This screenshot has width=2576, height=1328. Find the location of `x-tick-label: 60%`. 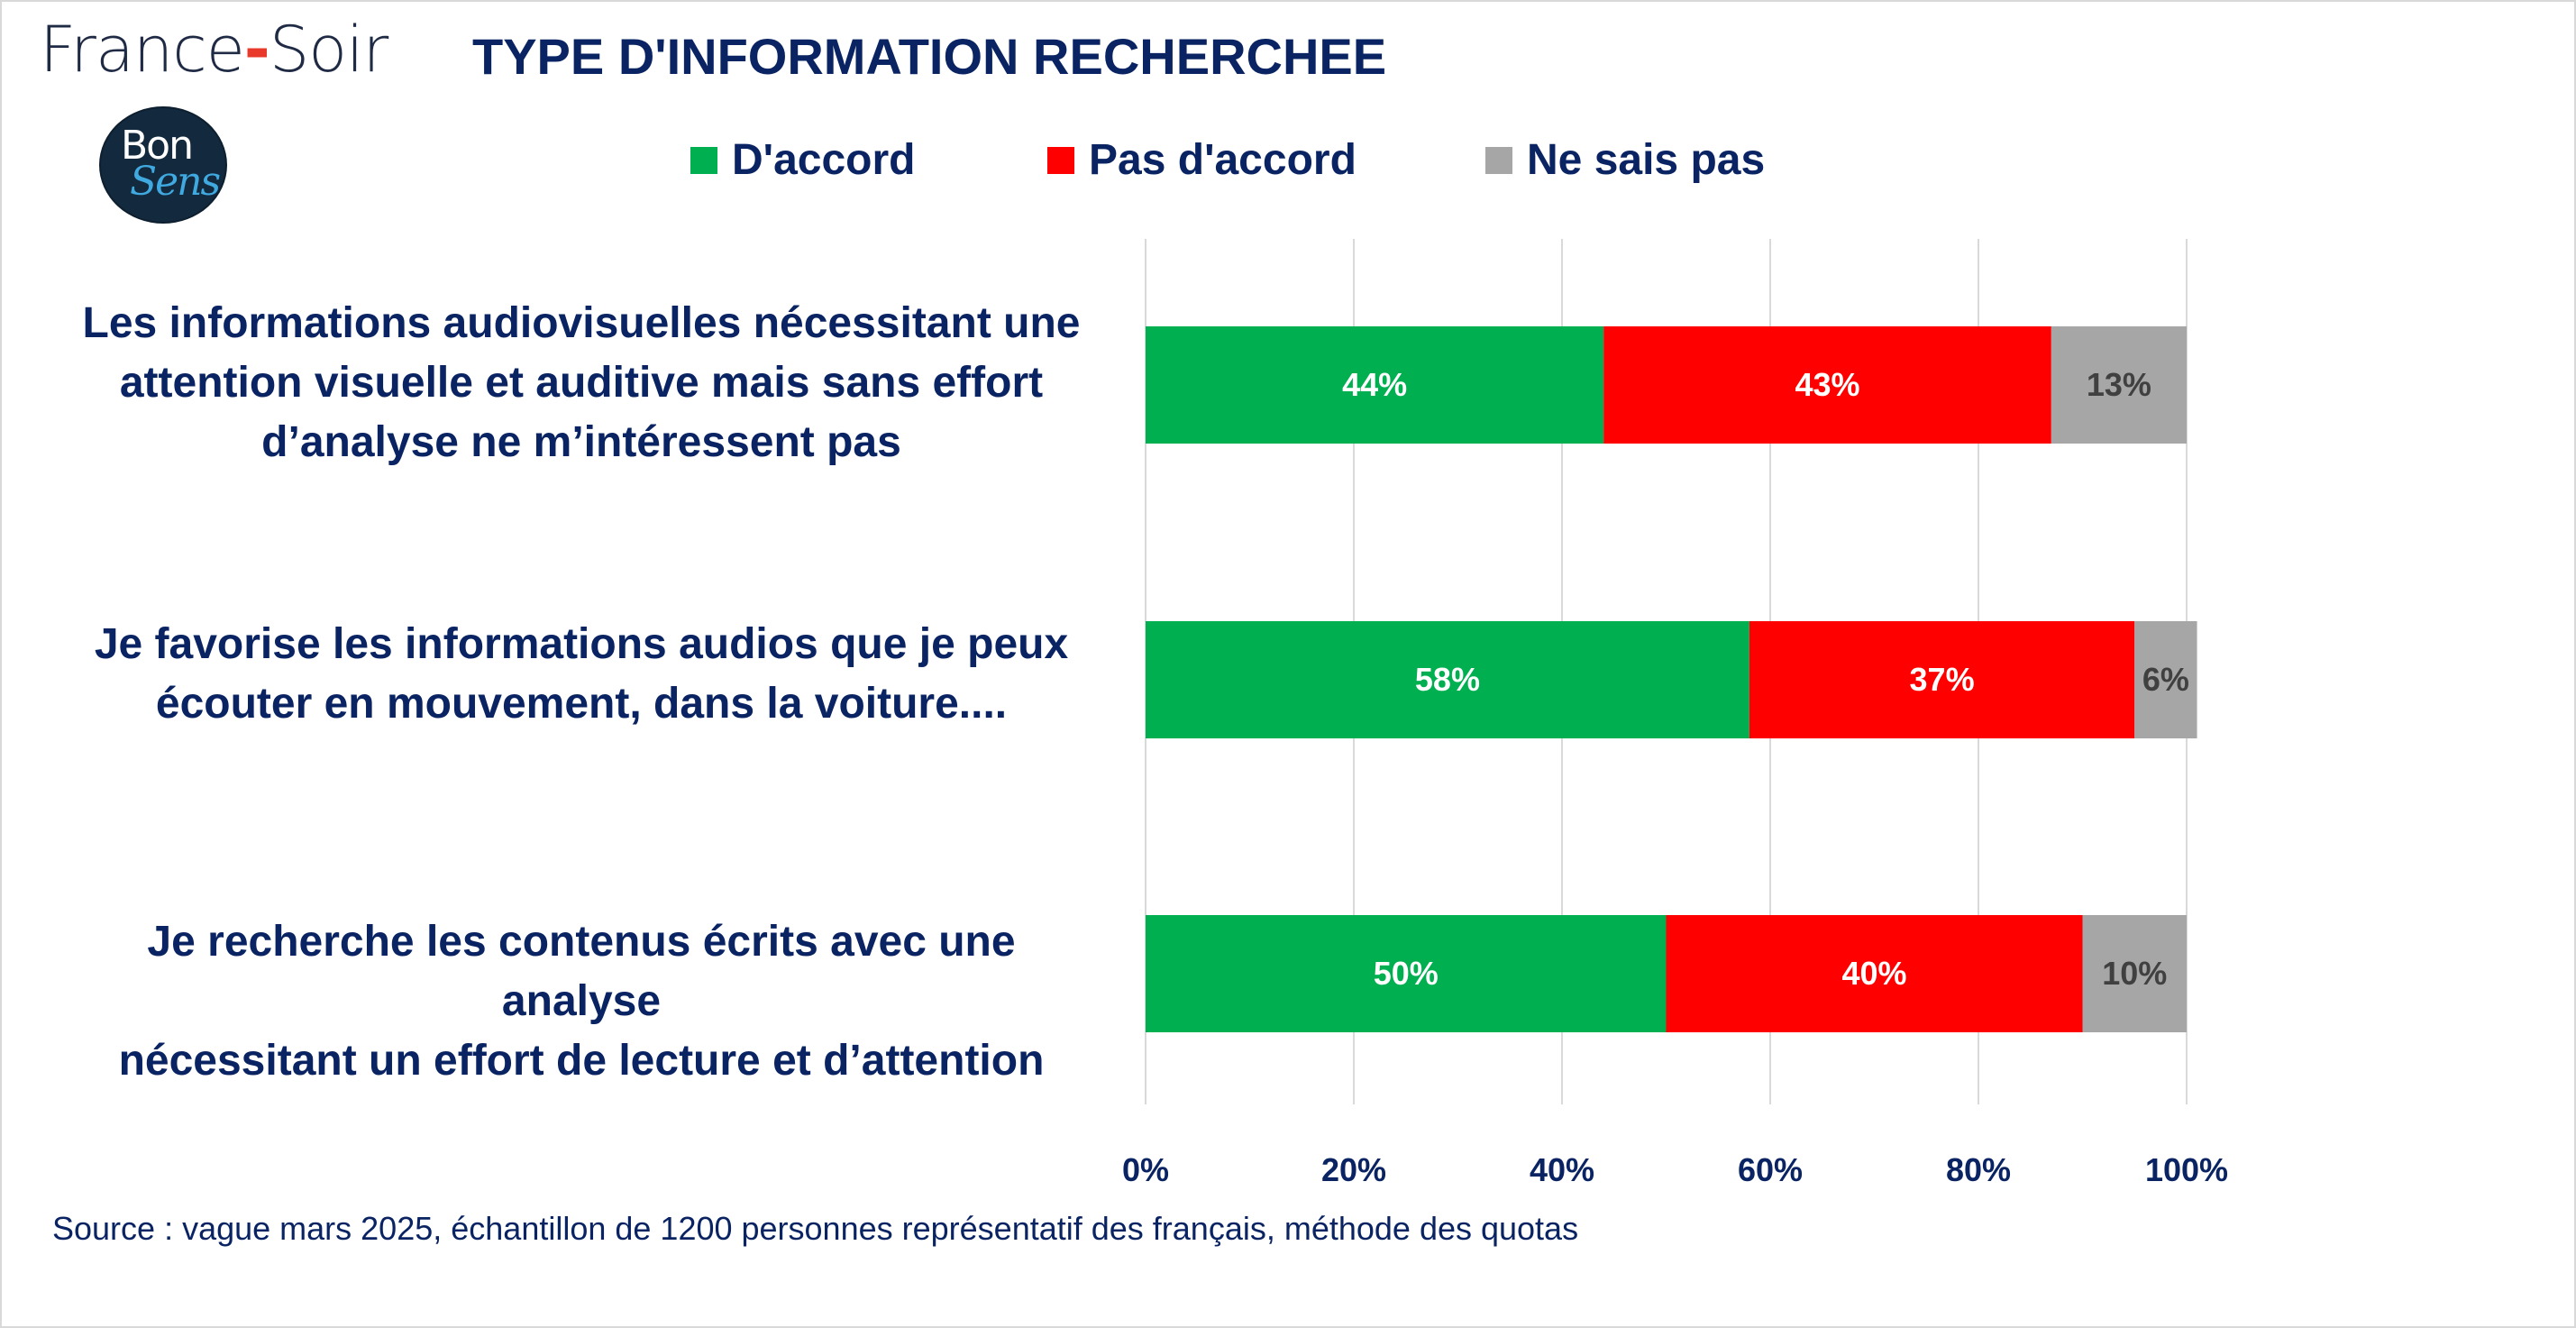

x-tick-label: 60% is located at coordinates (1770, 1169).